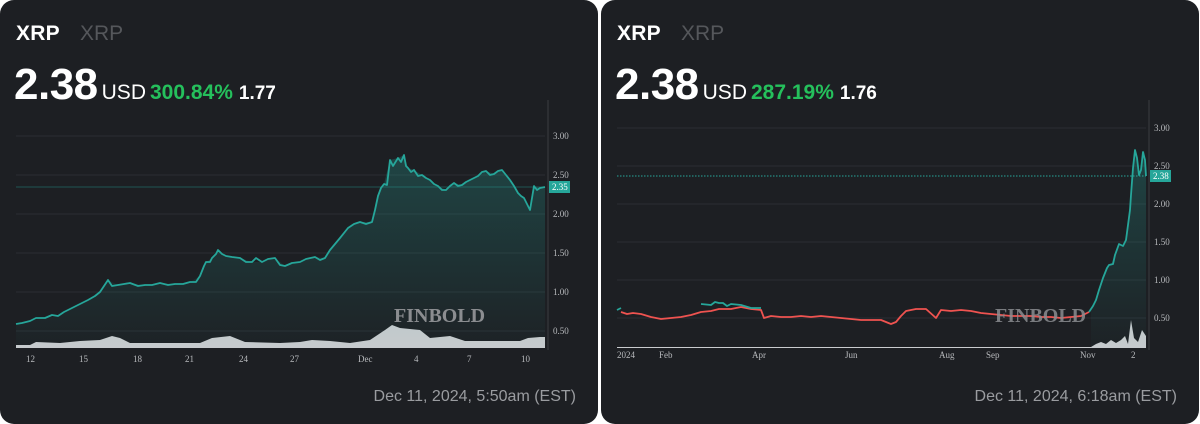 This screenshot has width=1200, height=424. Describe the element at coordinates (295, 359) in the screenshot. I see `svg-text: 27` at that location.